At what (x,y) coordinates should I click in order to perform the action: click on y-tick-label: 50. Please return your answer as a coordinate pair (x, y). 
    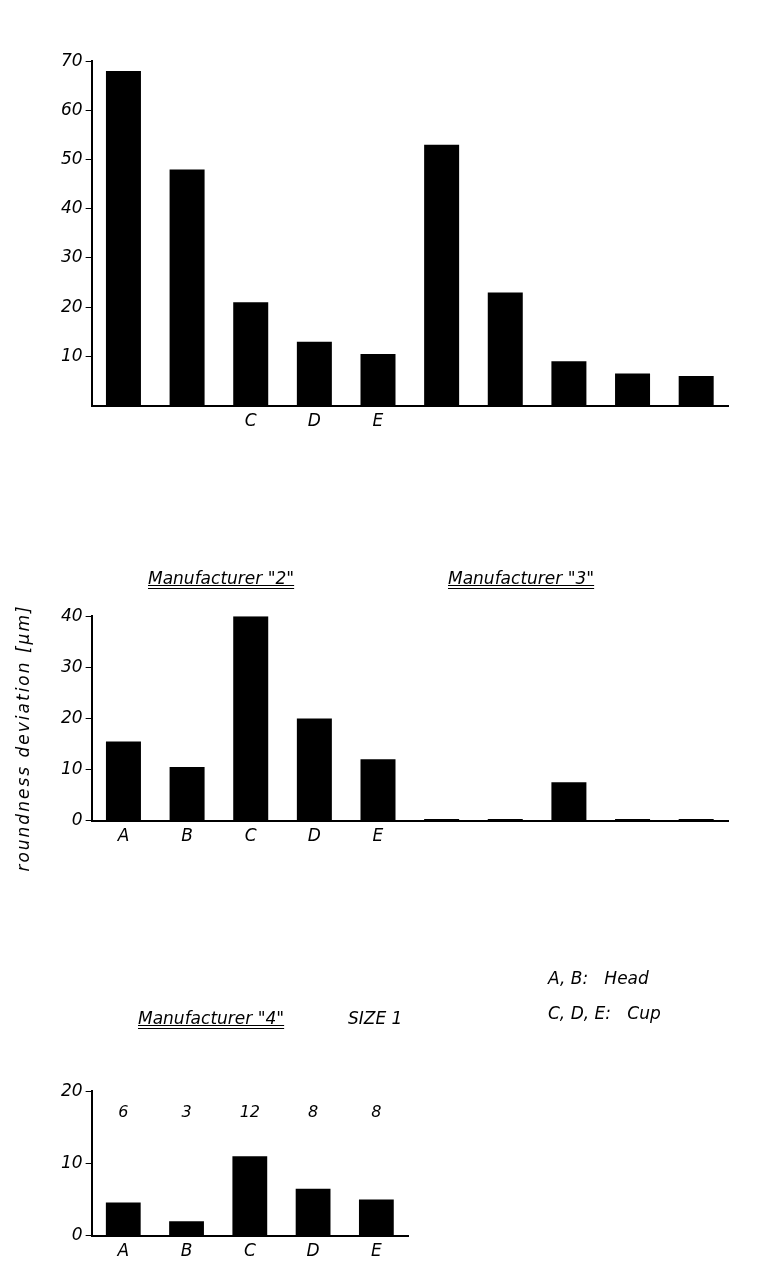
    Looking at the image, I should click on (71, 158).